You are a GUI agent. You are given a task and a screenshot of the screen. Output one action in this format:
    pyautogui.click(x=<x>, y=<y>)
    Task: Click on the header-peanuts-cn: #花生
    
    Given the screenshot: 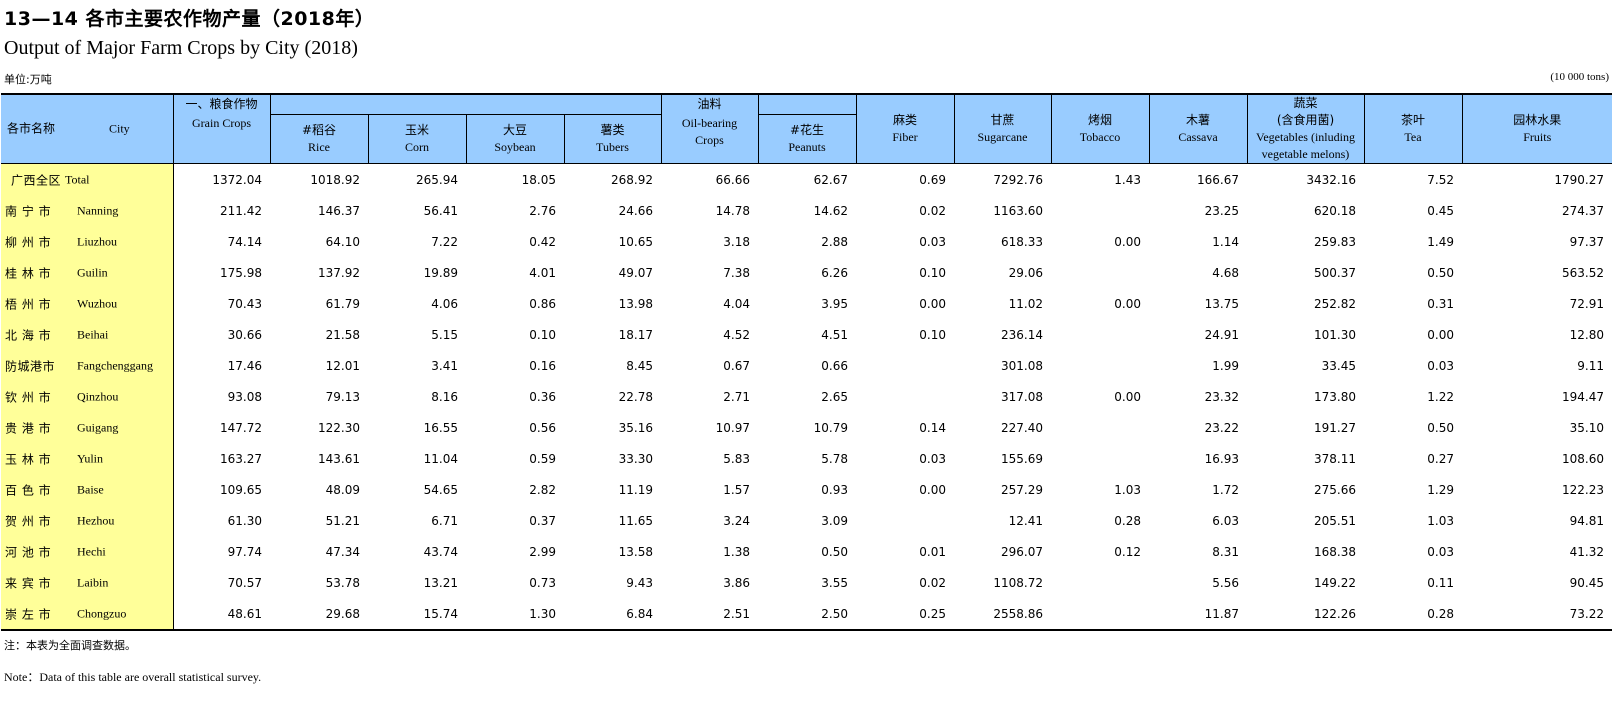 What is the action you would take?
    pyautogui.click(x=807, y=130)
    